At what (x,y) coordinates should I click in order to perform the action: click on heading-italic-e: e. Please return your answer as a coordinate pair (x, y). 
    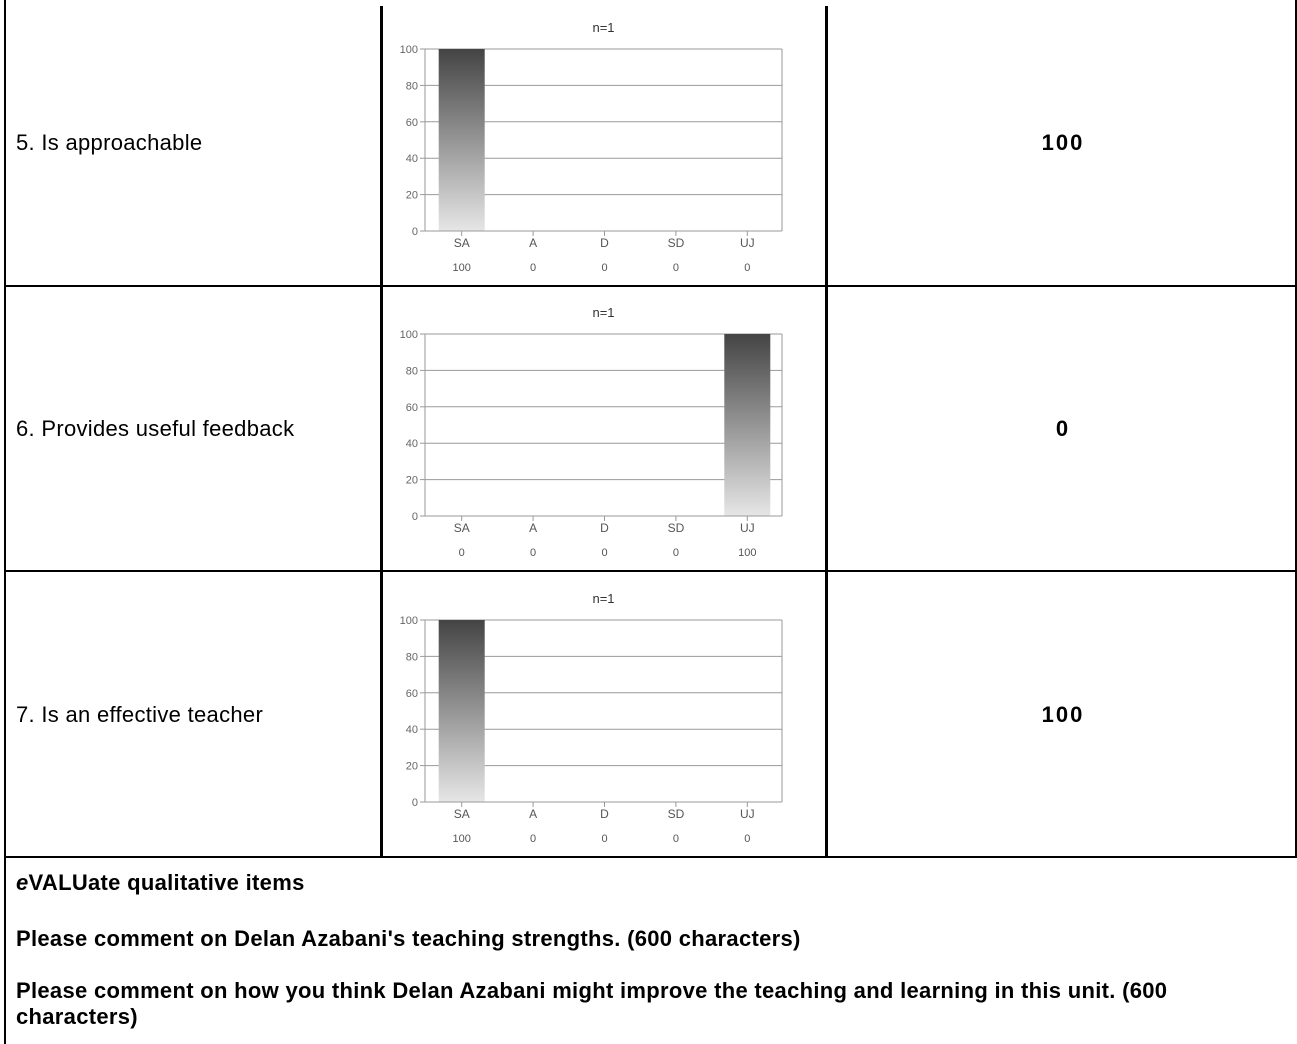
    Looking at the image, I should click on (22, 882).